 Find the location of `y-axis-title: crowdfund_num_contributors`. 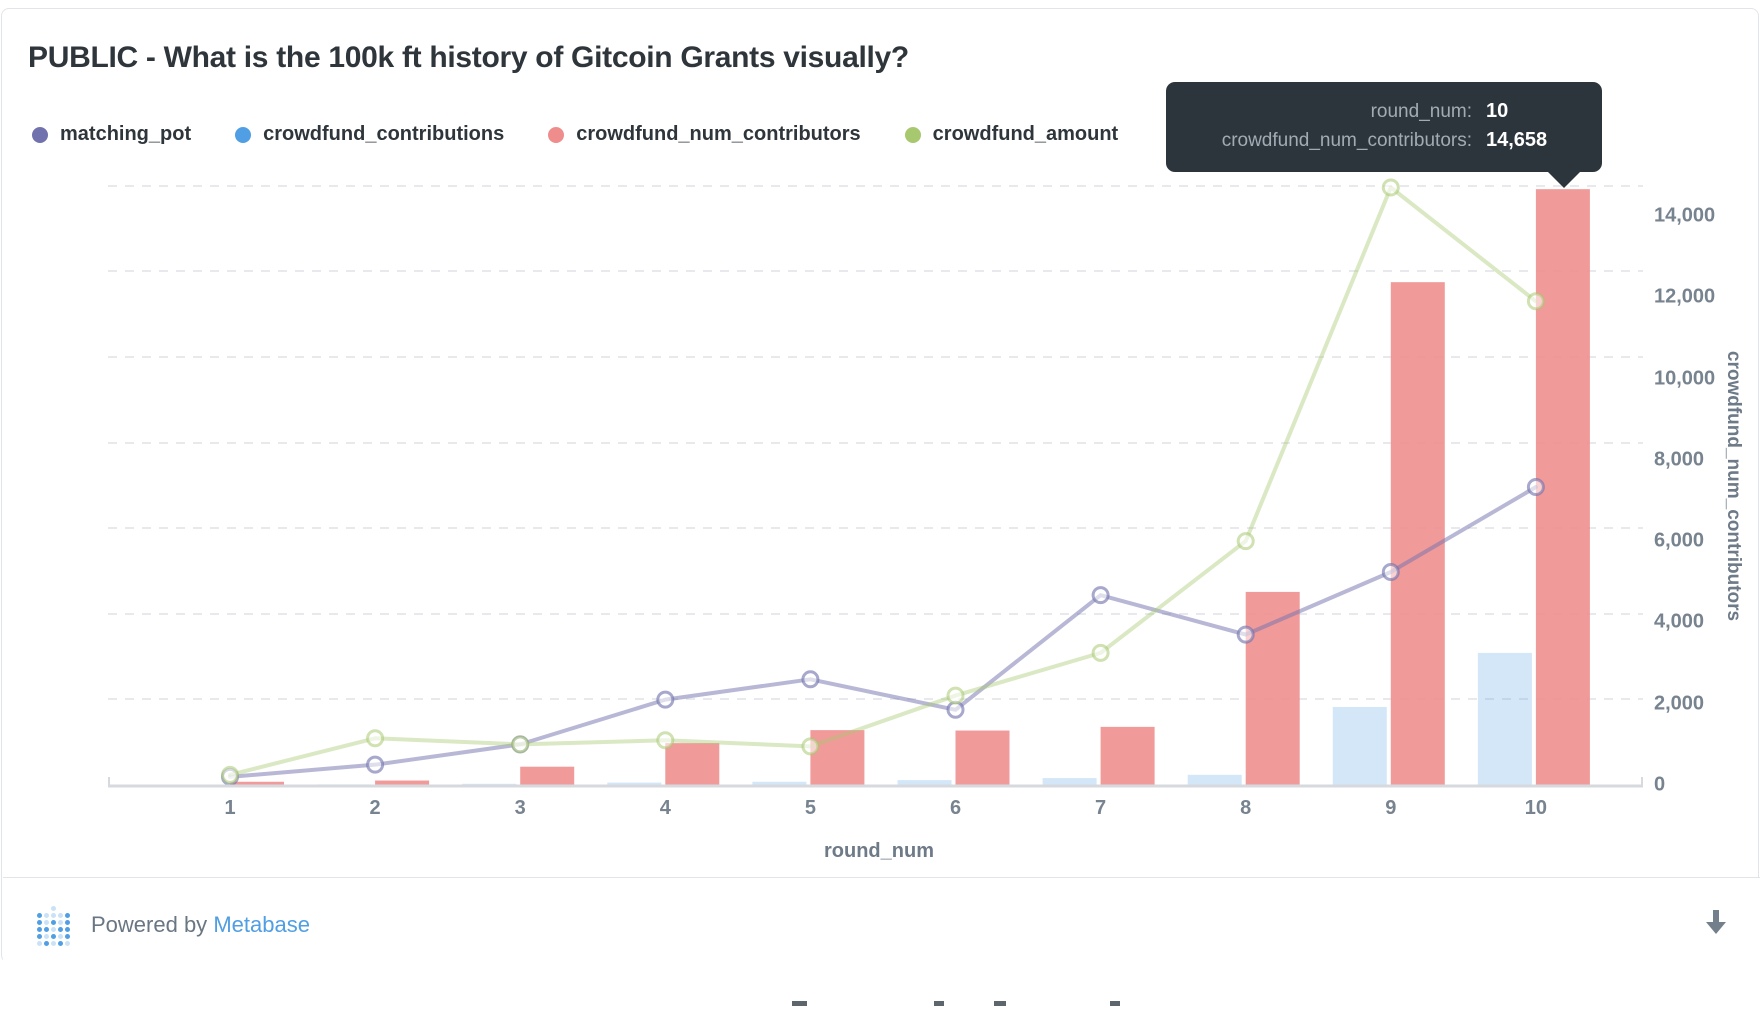

y-axis-title: crowdfund_num_contributors is located at coordinates (1733, 486).